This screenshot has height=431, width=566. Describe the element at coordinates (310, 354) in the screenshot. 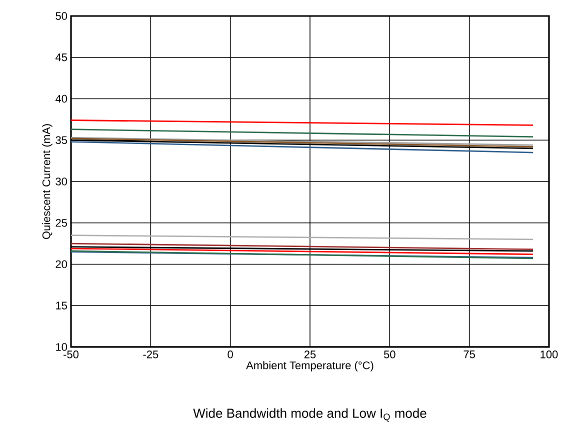

I see `x-tick-label: 25` at that location.